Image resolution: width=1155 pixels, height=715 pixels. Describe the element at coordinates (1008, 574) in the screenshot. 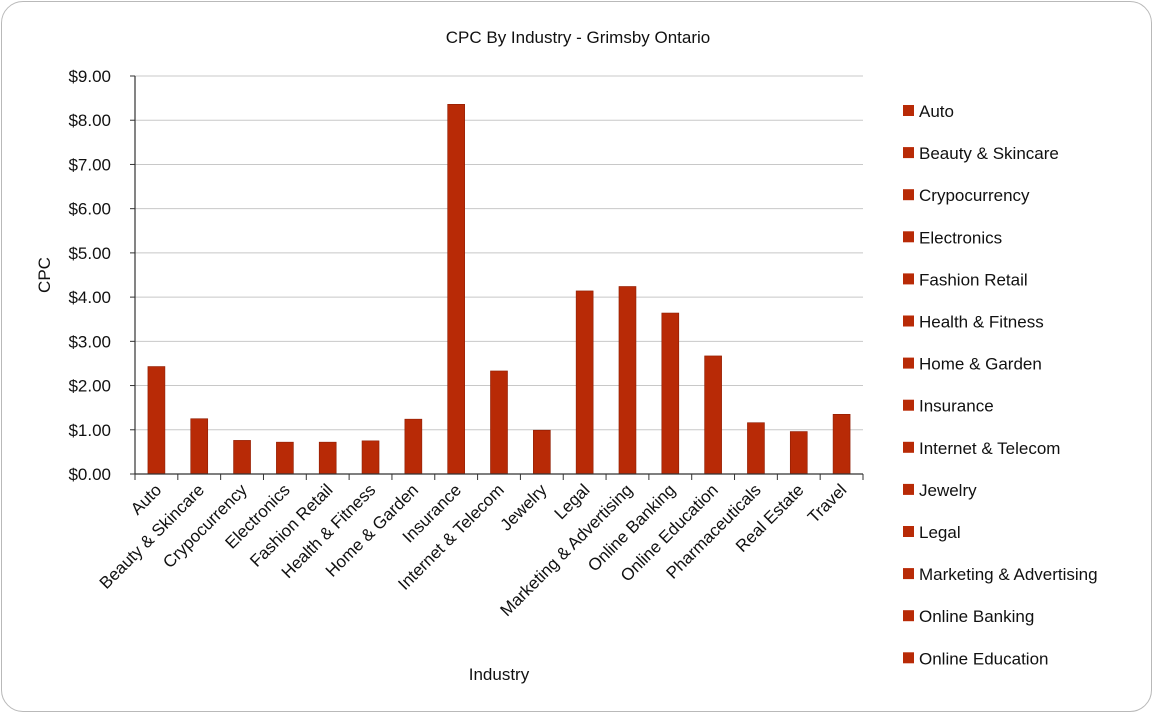

I see `legend-entry: Marketing & Advertising` at that location.